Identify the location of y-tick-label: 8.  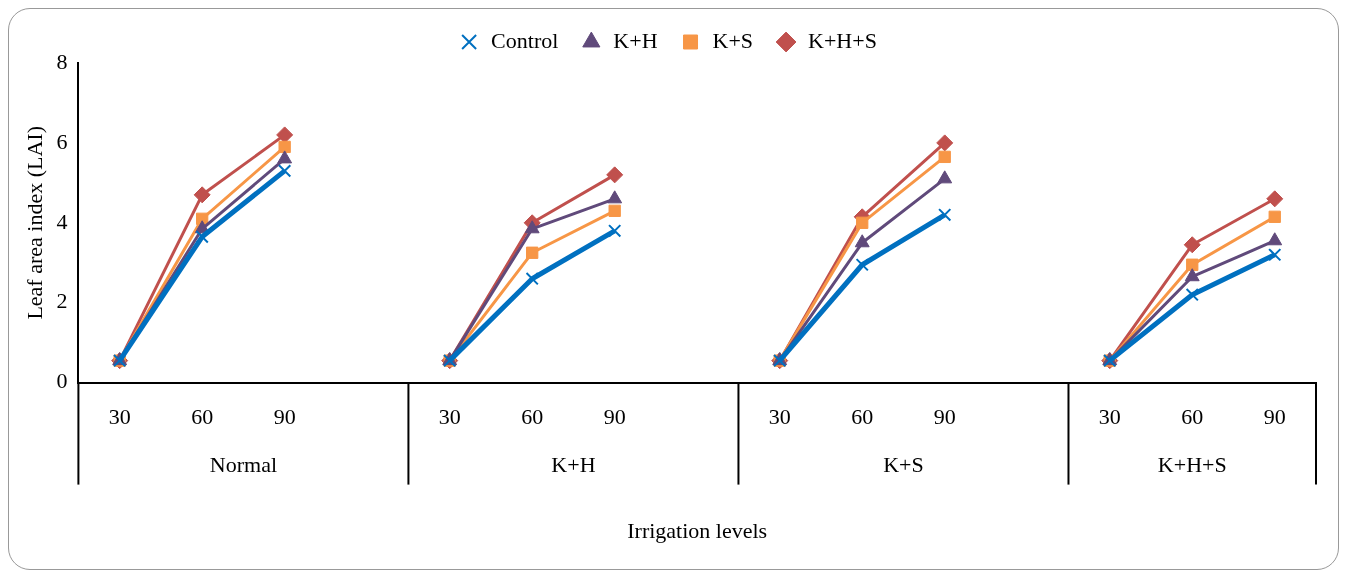
(62, 61).